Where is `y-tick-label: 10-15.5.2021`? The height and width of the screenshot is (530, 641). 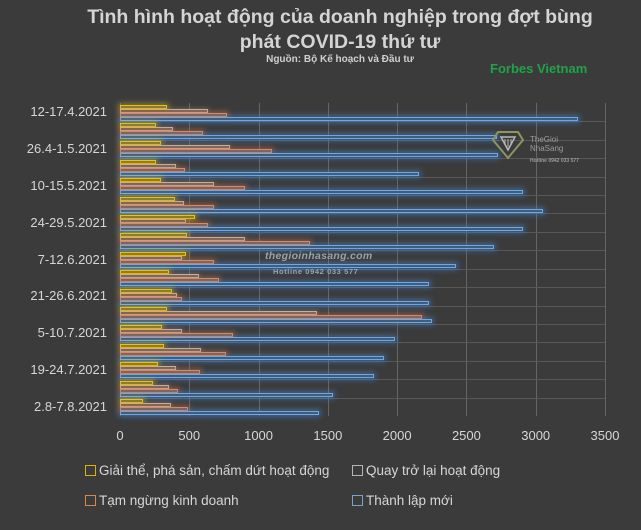
y-tick-label: 10-15.5.2021 is located at coordinates (68, 185).